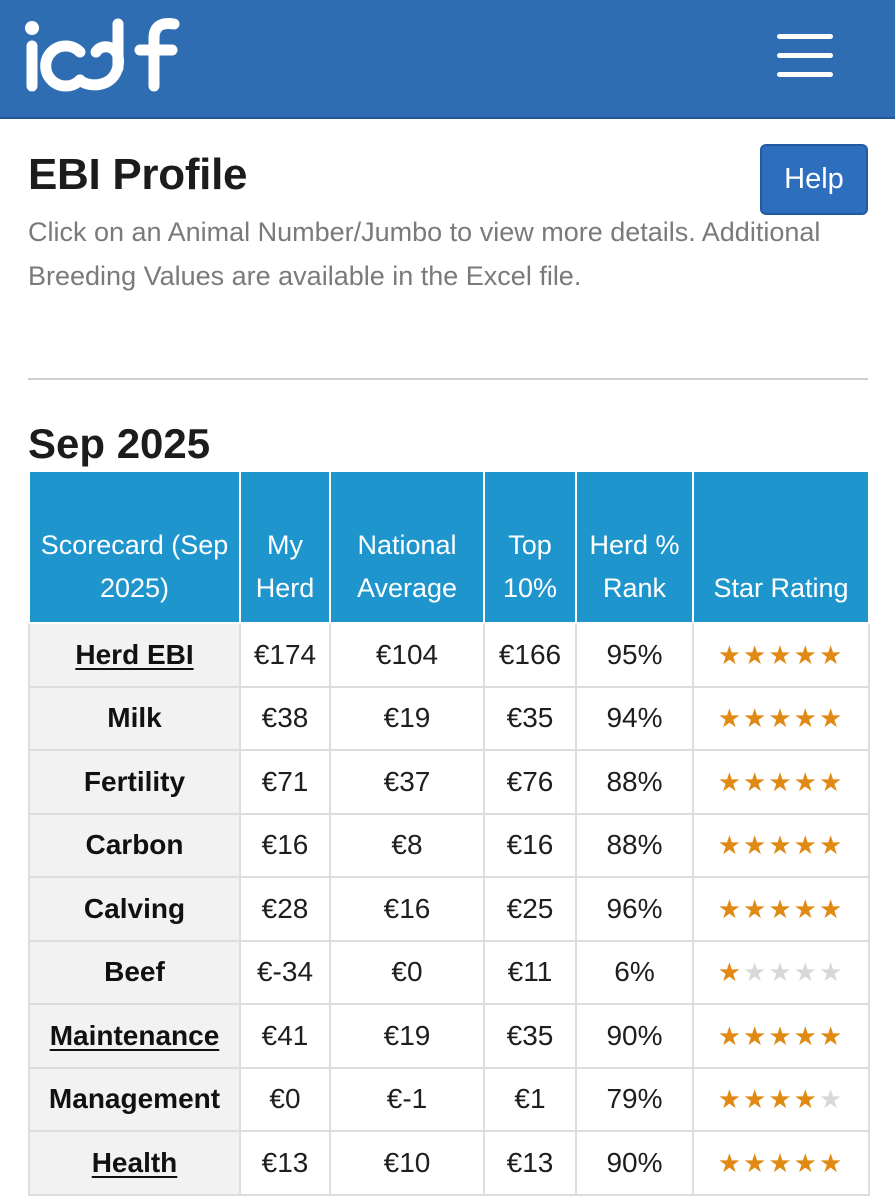  I want to click on trait-cell: Calving, so click(134, 909).